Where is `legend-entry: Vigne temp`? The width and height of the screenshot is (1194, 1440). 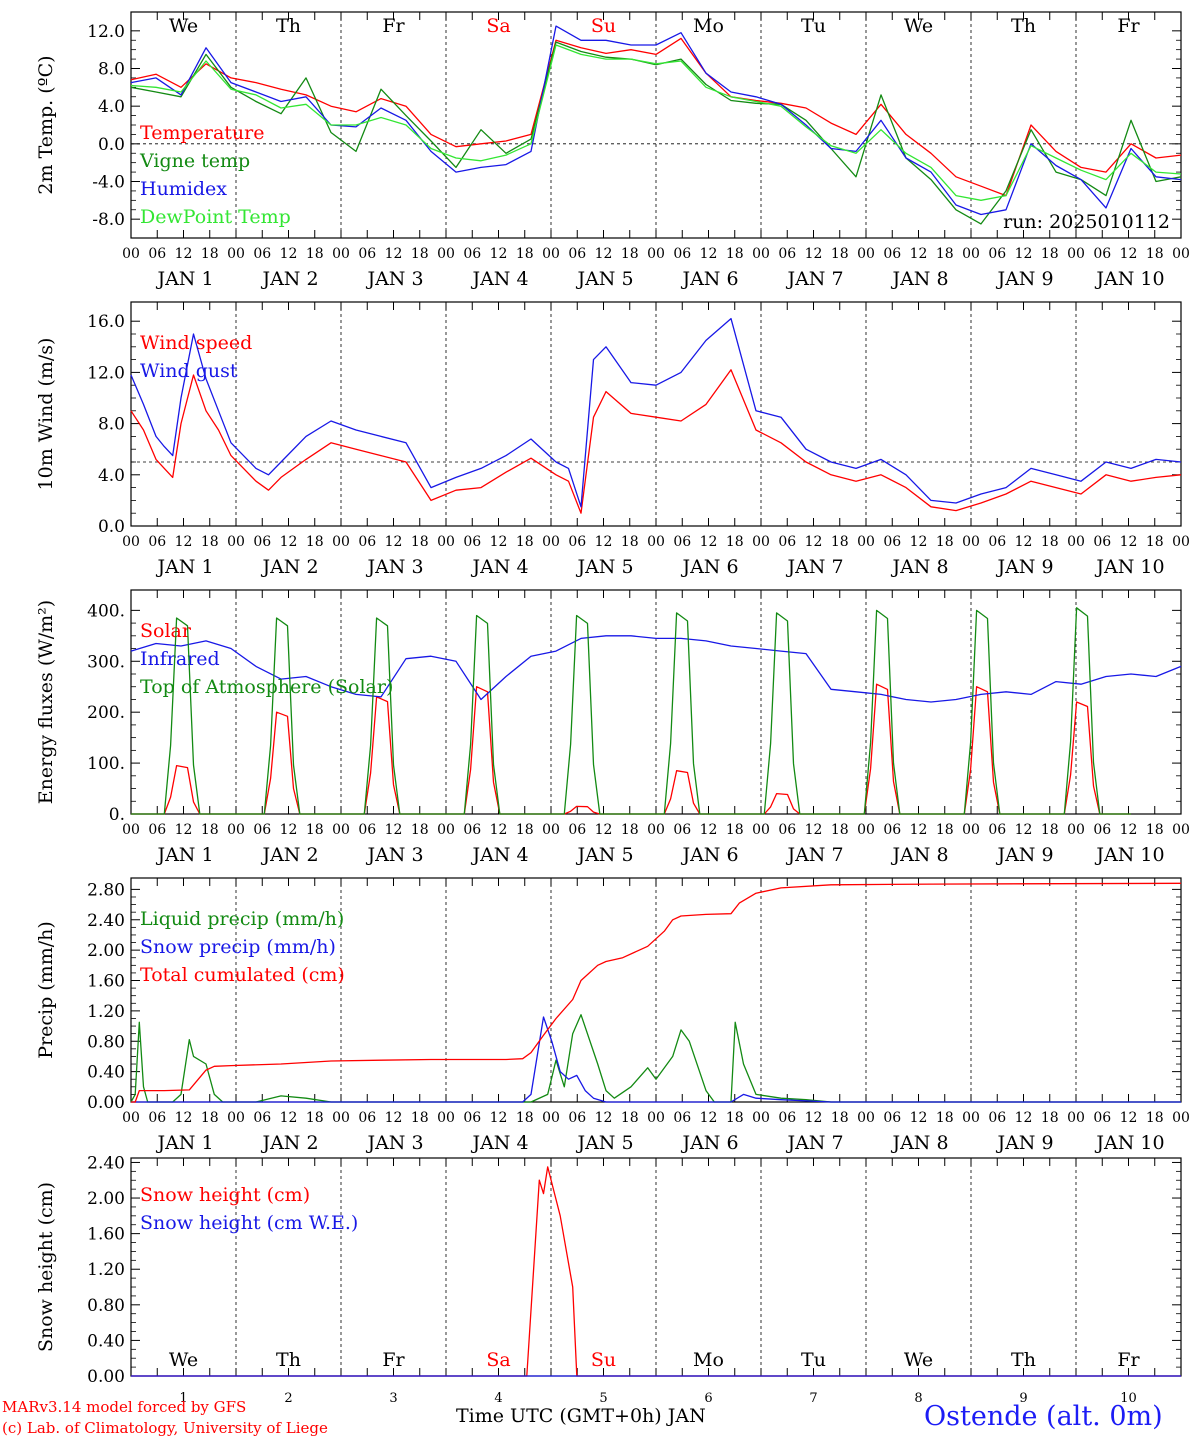
legend-entry: Vigne temp is located at coordinates (194, 161).